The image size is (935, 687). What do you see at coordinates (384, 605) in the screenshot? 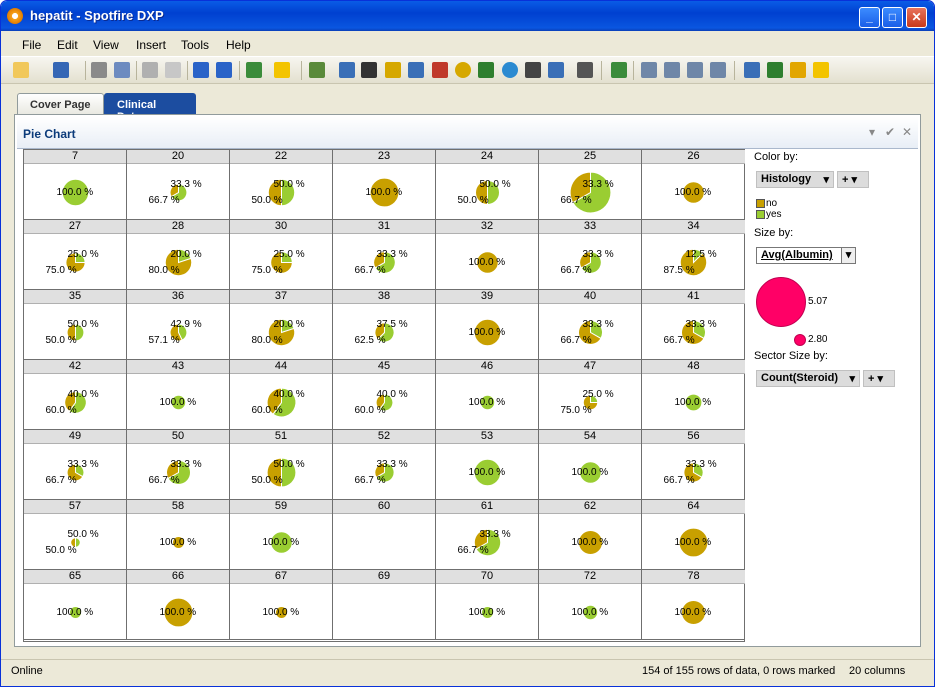
I see `trellis-panel: 69` at bounding box center [384, 605].